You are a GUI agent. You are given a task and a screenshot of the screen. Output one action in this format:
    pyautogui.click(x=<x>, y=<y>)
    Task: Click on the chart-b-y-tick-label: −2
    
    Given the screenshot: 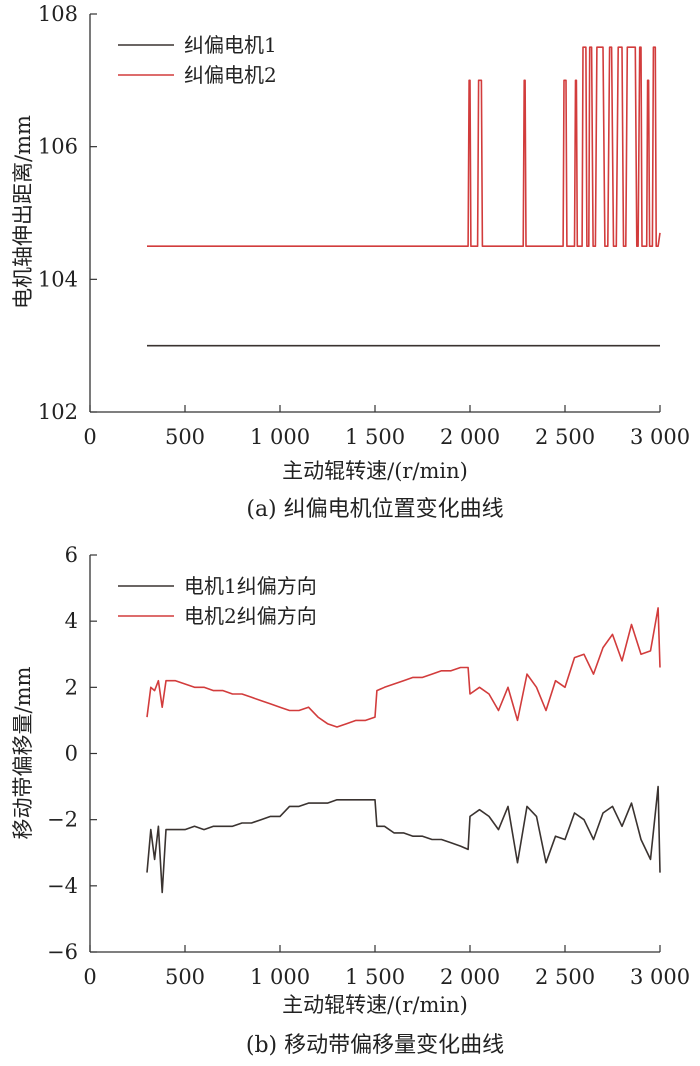 What is the action you would take?
    pyautogui.click(x=62, y=820)
    